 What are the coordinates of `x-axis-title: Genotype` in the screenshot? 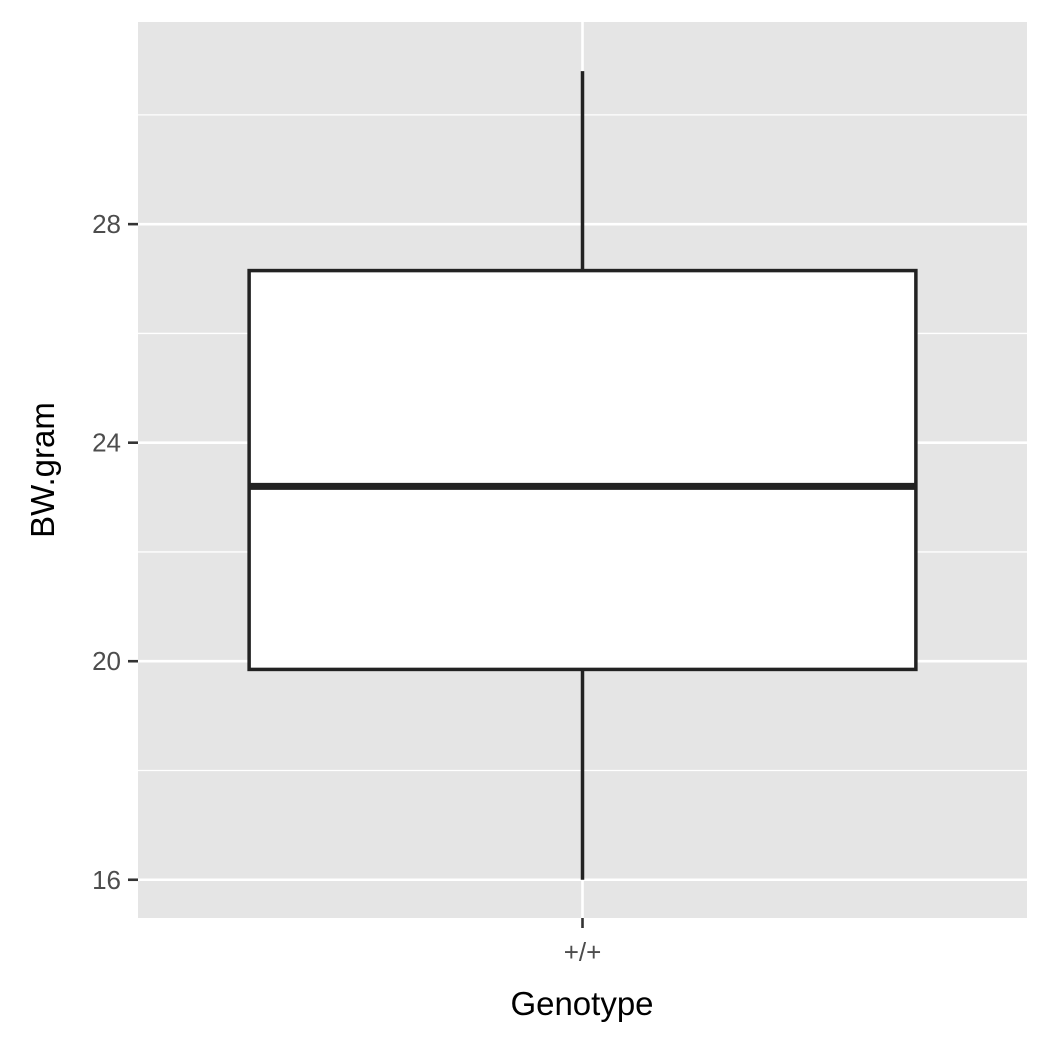 It's located at (581, 1003).